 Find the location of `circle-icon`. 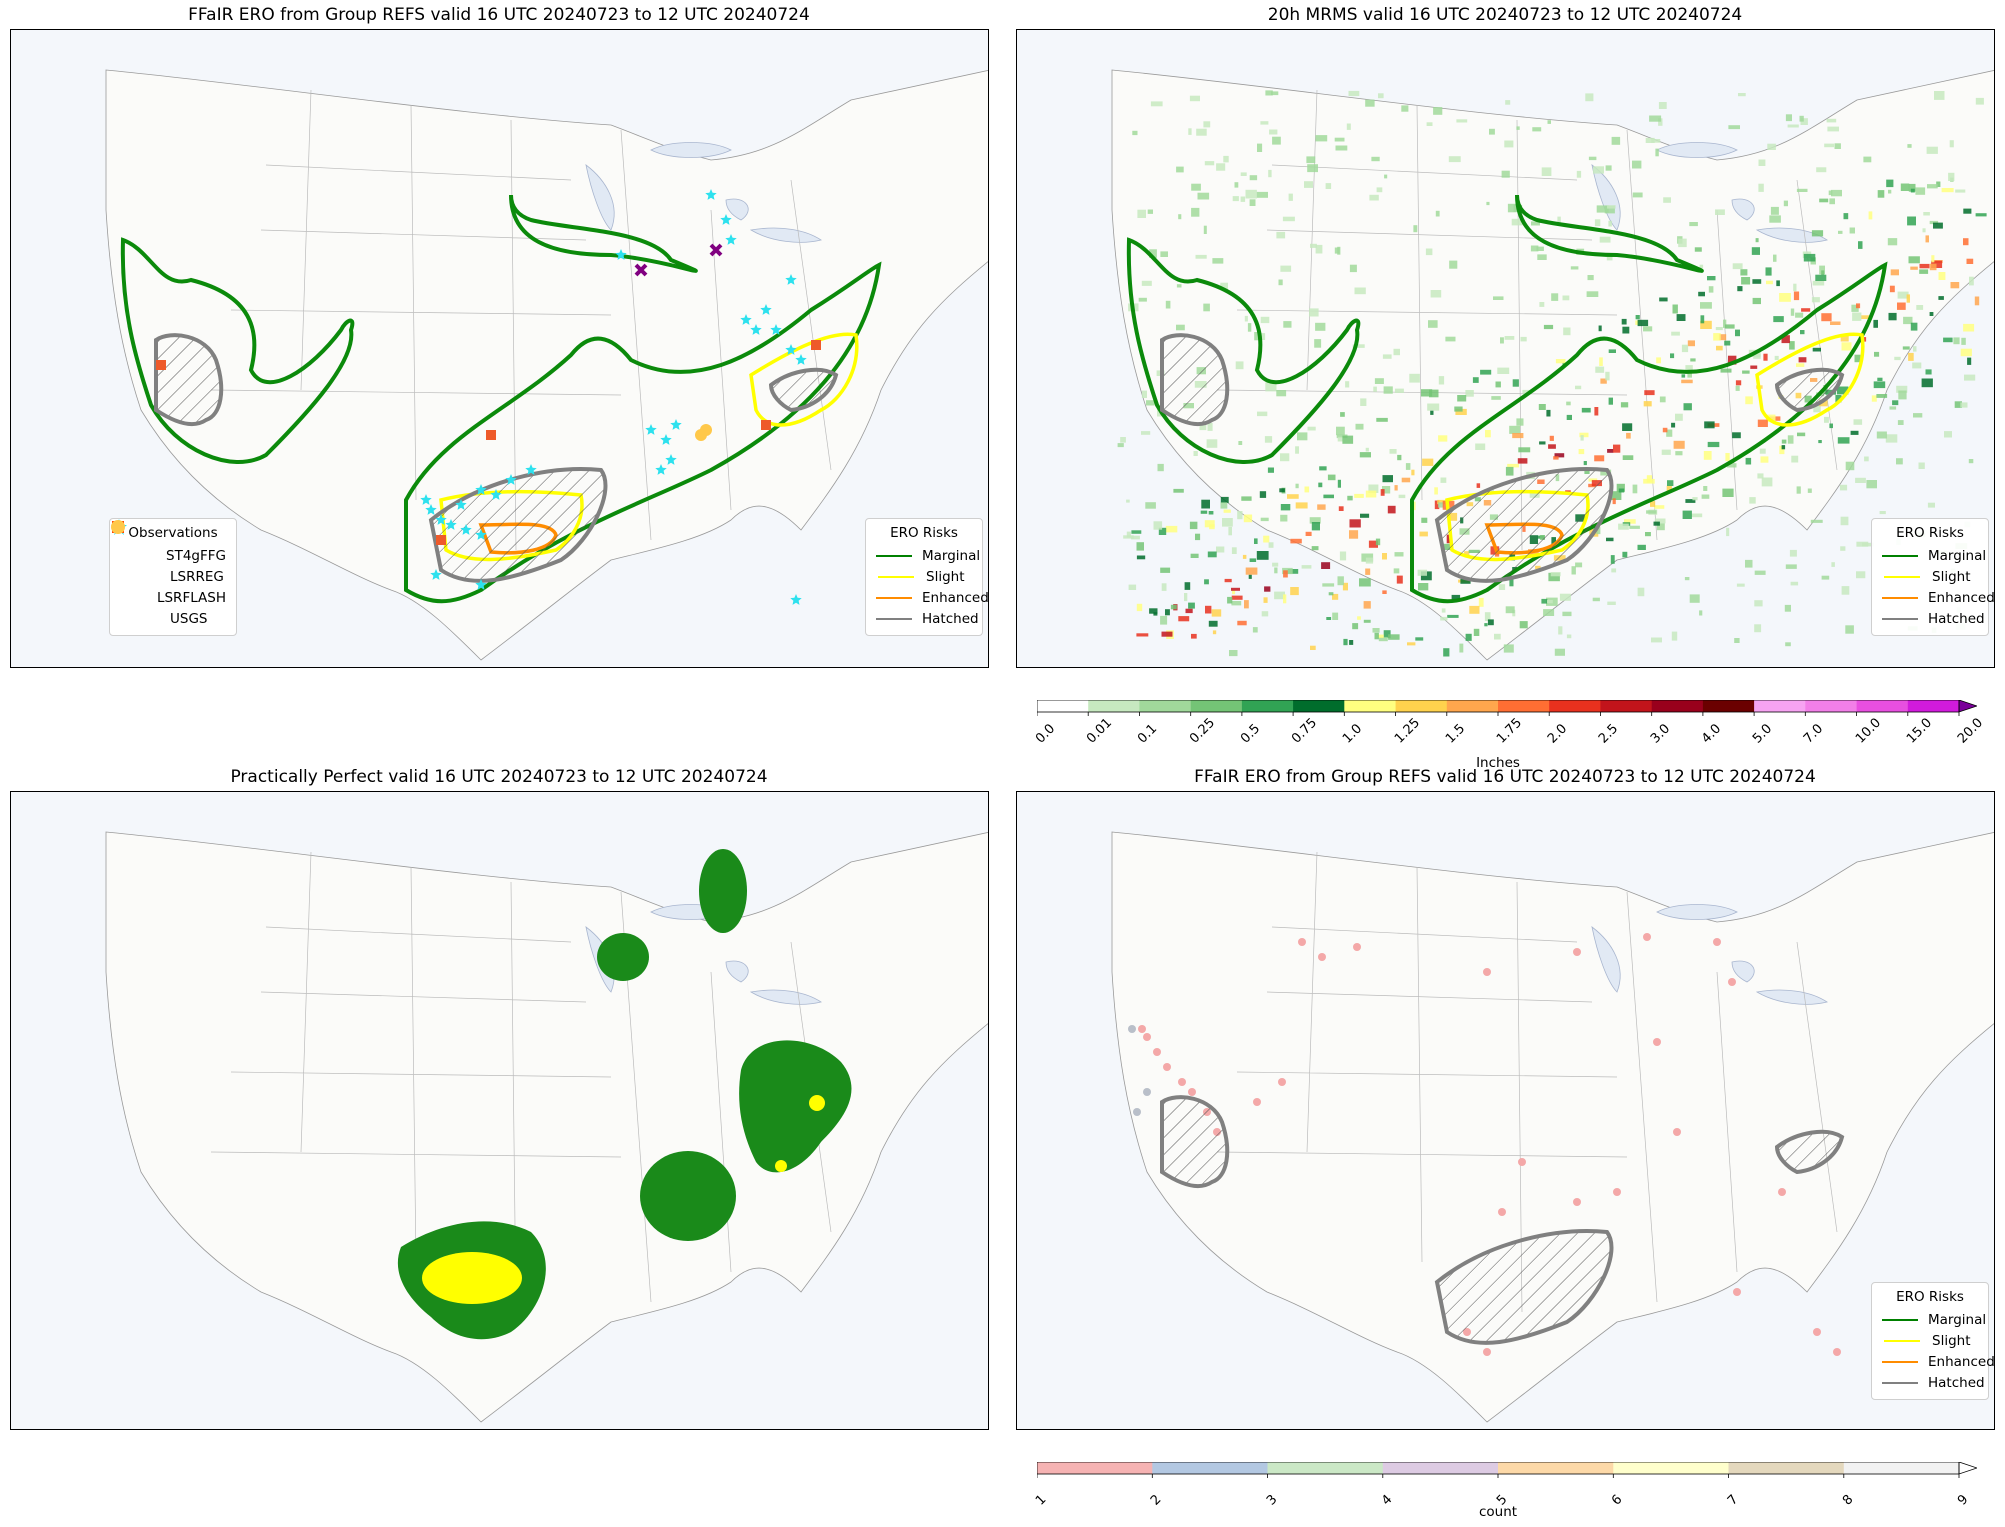

circle-icon is located at coordinates (118, 527).